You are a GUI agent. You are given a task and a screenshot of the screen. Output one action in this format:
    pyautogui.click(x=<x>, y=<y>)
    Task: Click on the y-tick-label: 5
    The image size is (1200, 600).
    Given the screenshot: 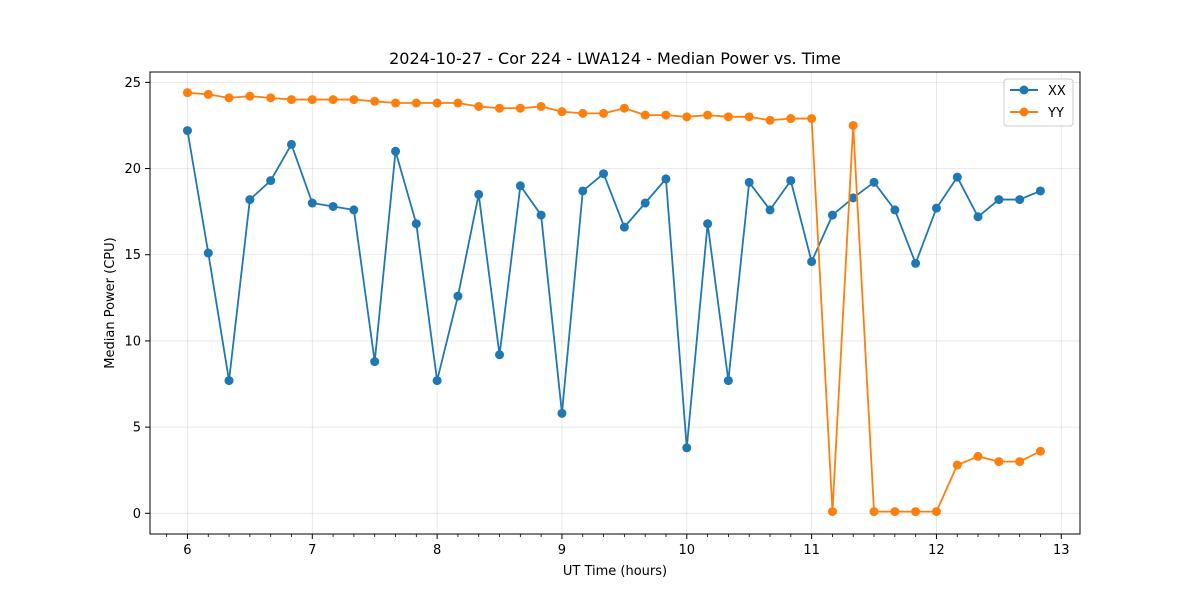 What is the action you would take?
    pyautogui.click(x=137, y=428)
    